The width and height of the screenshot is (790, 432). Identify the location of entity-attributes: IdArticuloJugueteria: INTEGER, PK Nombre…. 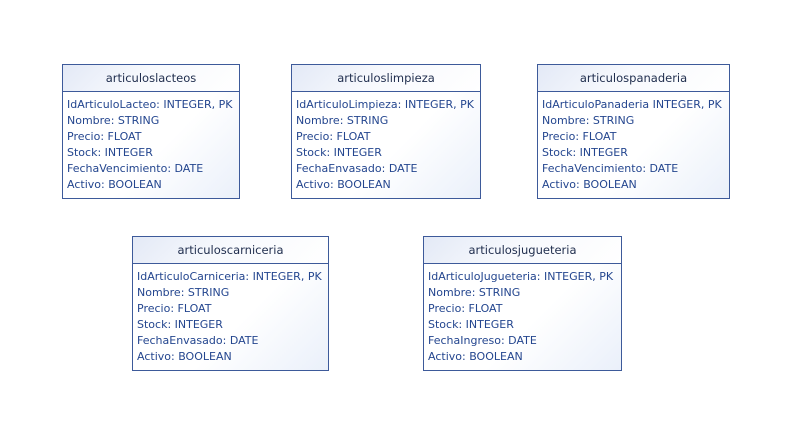
(522, 317).